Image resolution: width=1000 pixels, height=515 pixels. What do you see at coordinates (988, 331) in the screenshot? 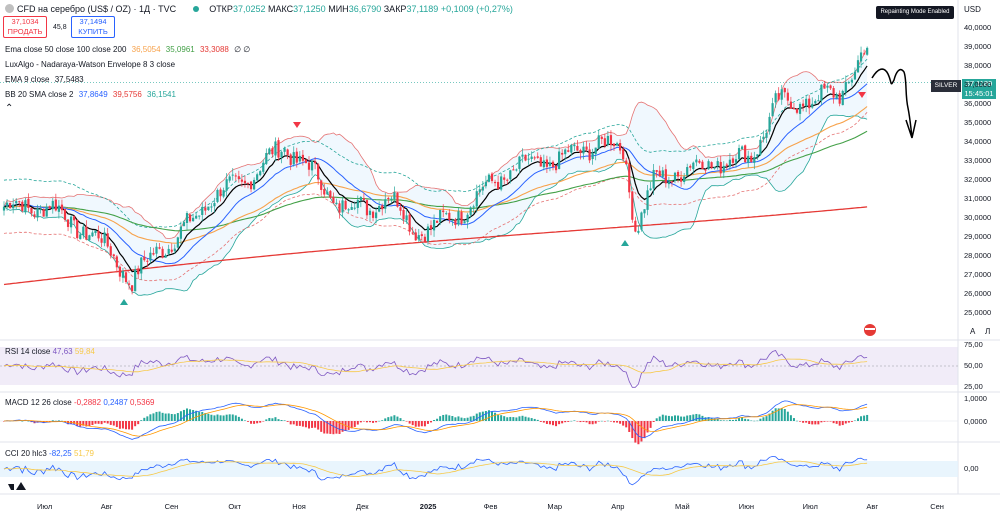
I see `log-scale-button: Л` at bounding box center [988, 331].